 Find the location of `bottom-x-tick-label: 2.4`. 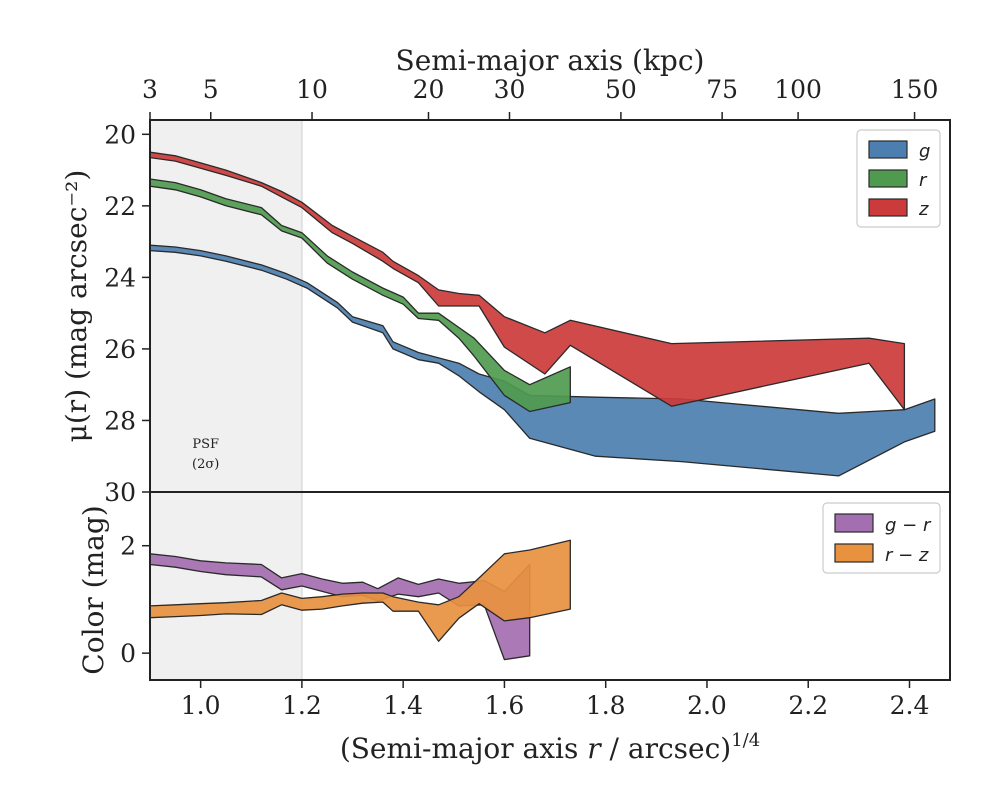

bottom-x-tick-label: 2.4 is located at coordinates (910, 705).